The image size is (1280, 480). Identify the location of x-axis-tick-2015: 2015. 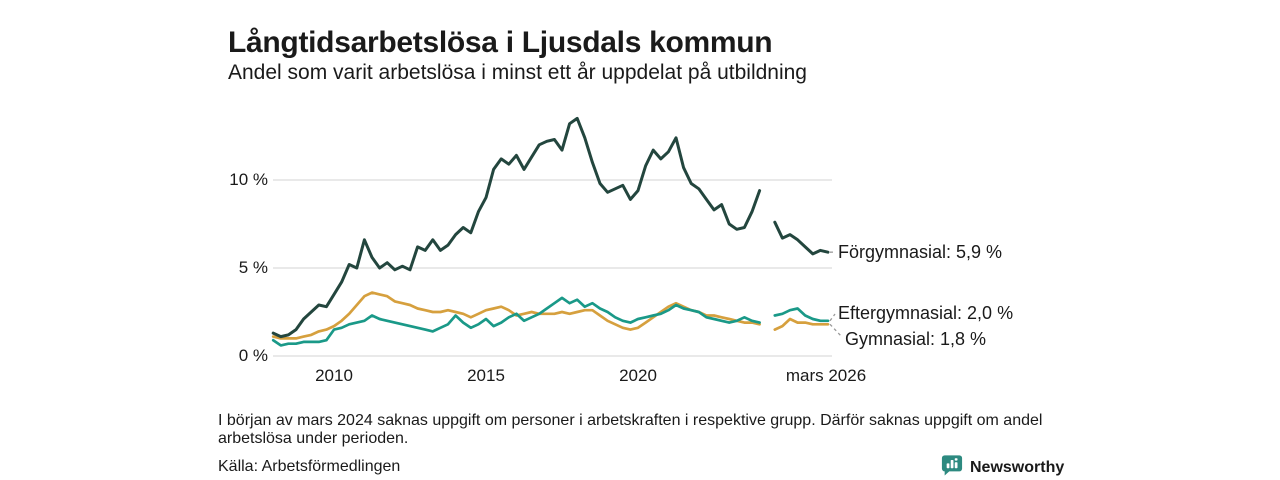
(486, 375).